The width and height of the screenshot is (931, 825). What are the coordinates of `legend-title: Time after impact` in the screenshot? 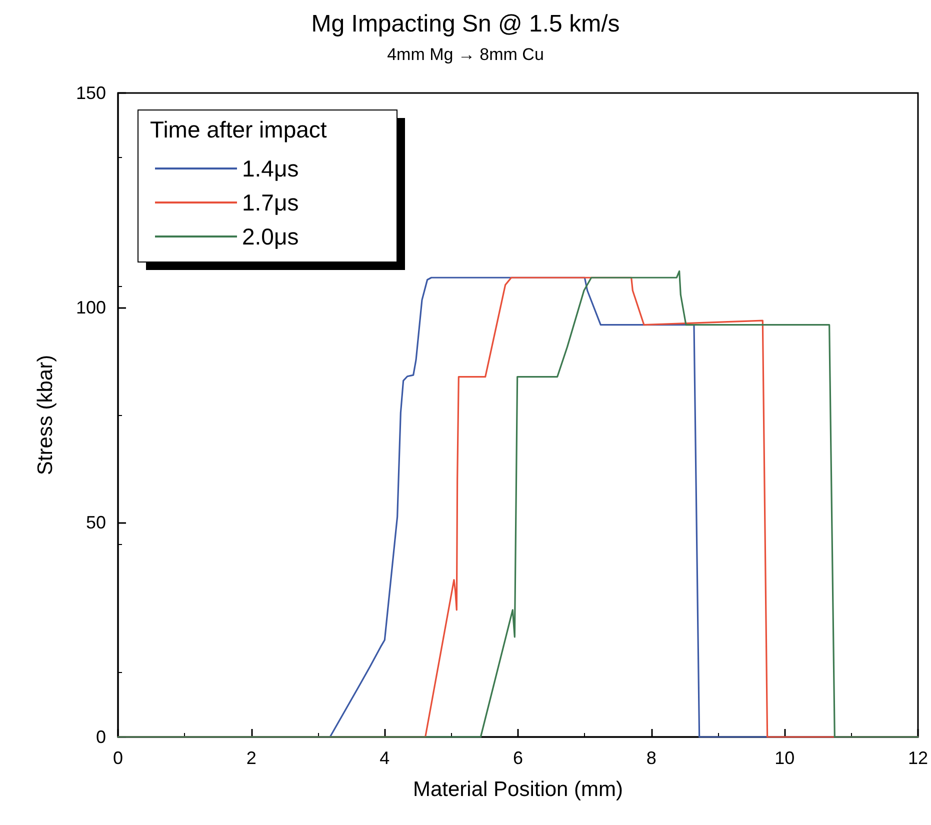 It's located at (239, 129).